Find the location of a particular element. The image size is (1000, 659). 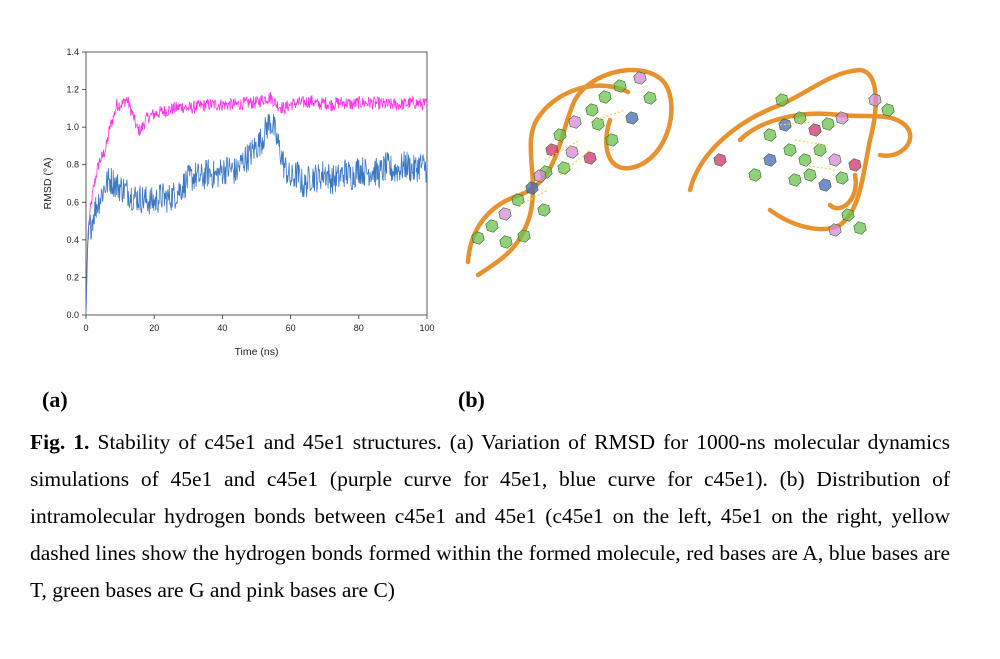

hbond-right is located at coordinates (807, 146).